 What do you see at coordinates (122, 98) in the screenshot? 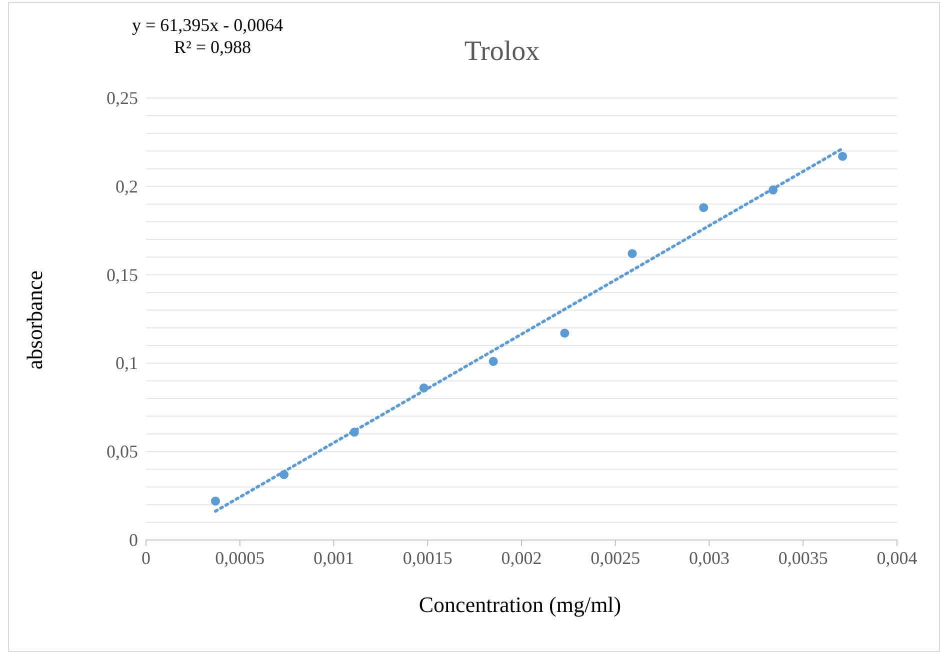
I see `y-tick-label: 0,25` at bounding box center [122, 98].